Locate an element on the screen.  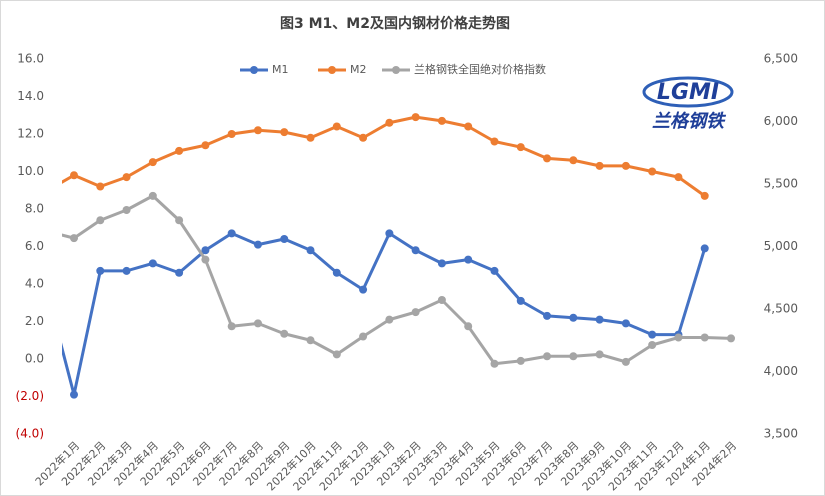
y-tick-label: 0.0 is located at coordinates (34, 359).